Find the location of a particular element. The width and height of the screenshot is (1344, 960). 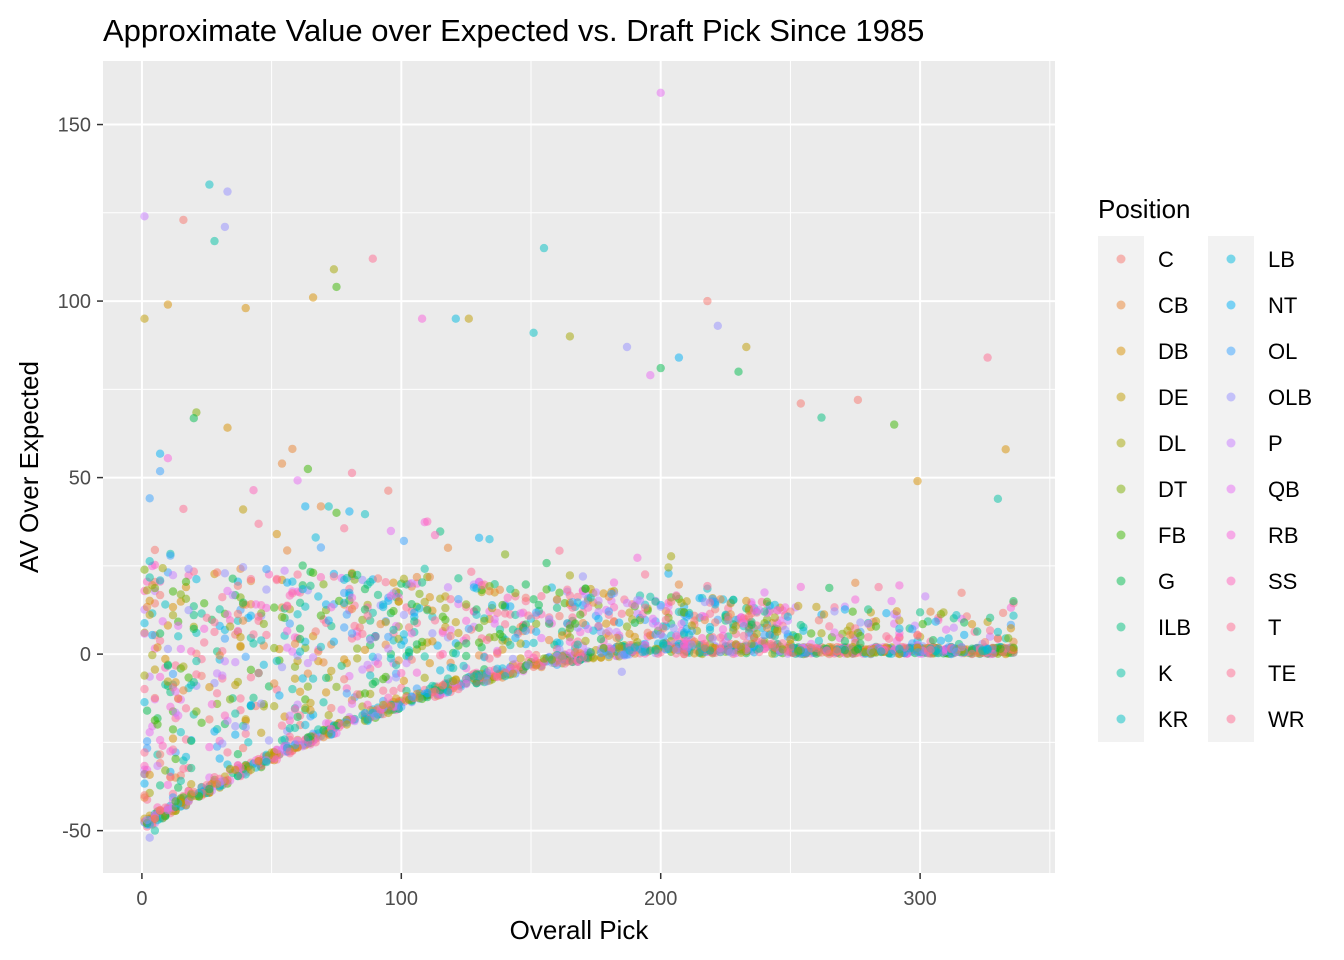

legend-item: WR is located at coordinates (1265, 719).